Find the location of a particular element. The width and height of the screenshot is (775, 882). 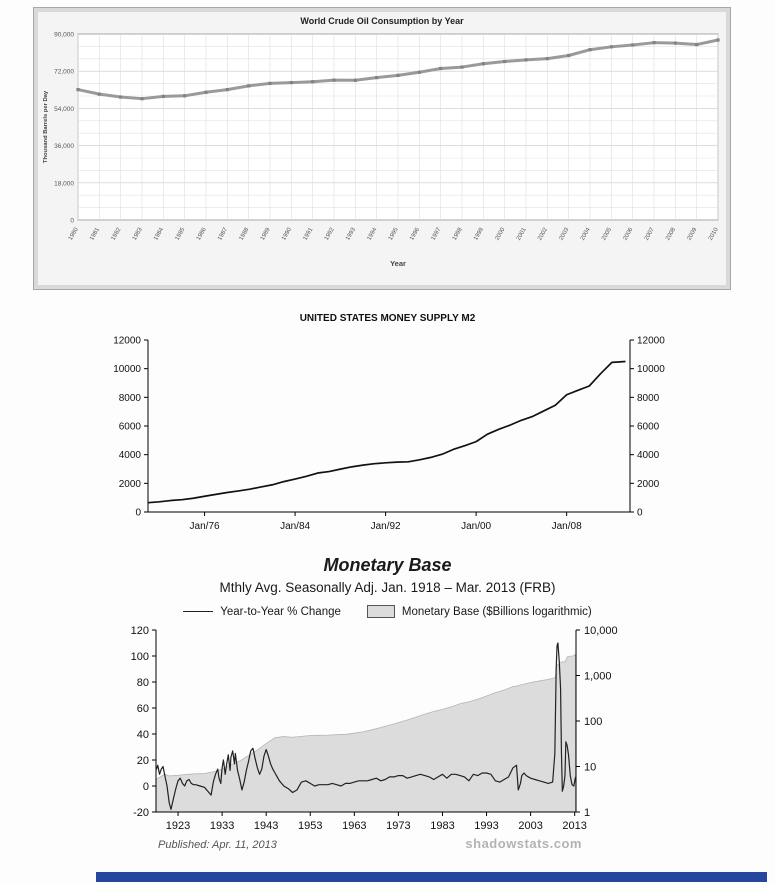

svg-text: 1998 is located at coordinates (458, 233).